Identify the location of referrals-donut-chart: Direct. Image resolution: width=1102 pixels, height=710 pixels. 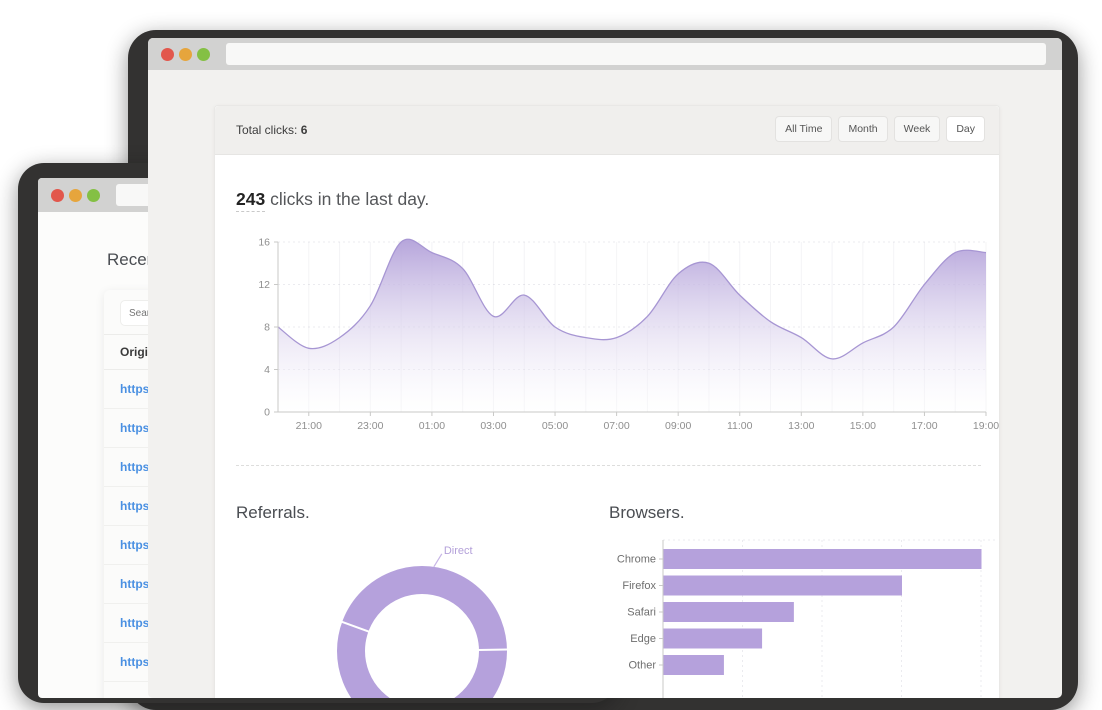
(410, 617).